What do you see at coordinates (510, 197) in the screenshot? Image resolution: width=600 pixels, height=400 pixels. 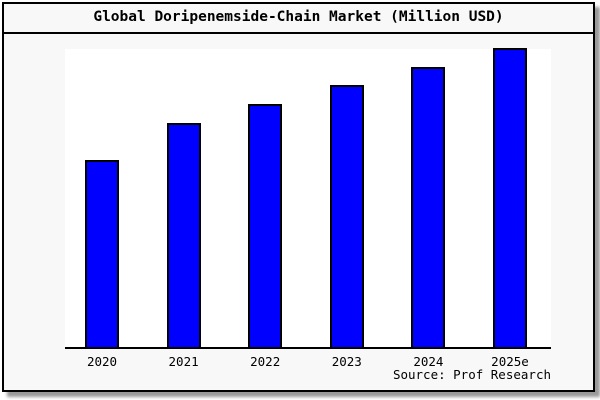 I see `bar-2025e` at bounding box center [510, 197].